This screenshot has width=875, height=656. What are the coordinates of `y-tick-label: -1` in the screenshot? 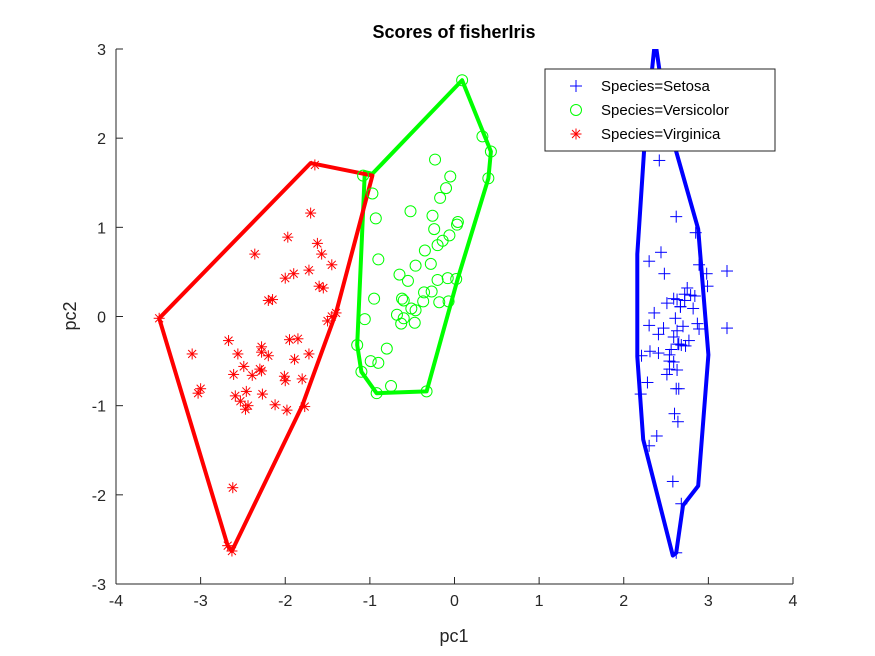 It's located at (99, 407).